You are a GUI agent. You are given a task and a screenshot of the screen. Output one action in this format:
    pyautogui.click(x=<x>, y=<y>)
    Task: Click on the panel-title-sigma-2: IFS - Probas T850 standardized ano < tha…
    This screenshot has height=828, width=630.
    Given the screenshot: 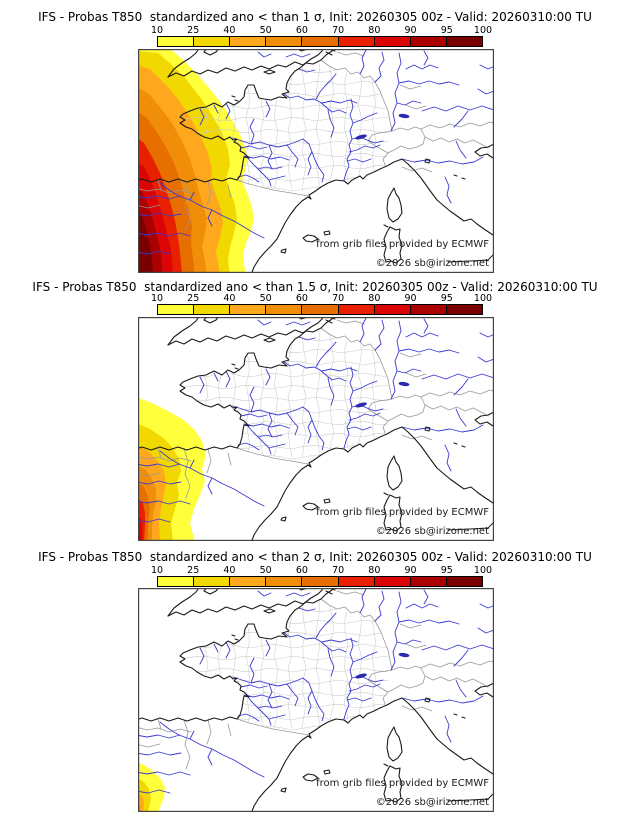 What is the action you would take?
    pyautogui.click(x=315, y=557)
    